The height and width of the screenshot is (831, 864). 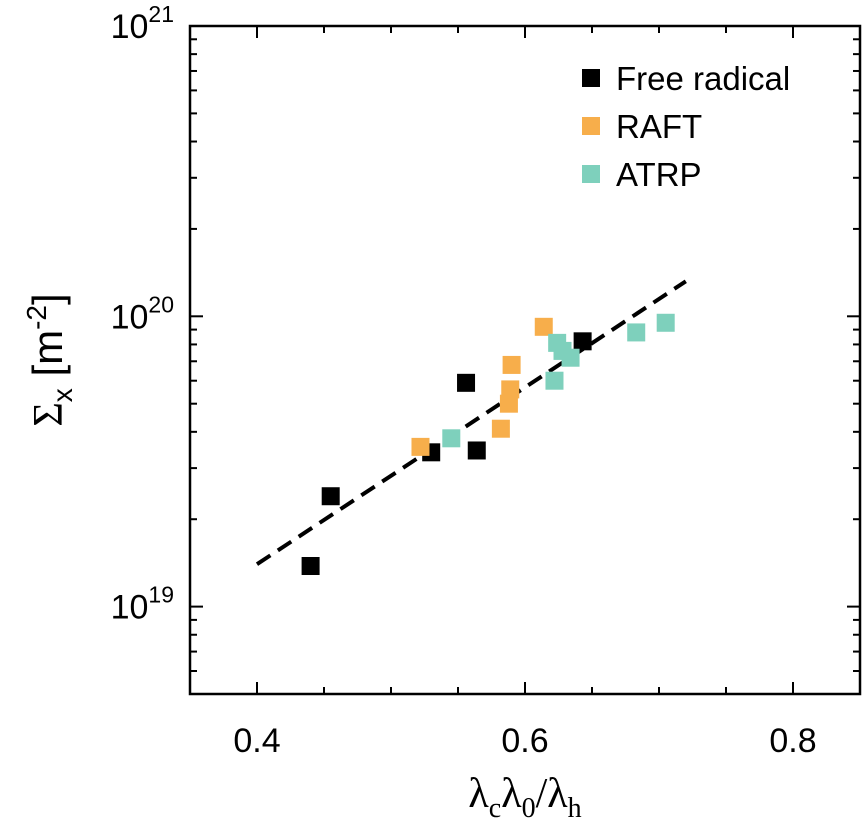 I want to click on y-tick-label: 1021, so click(x=142, y=23).